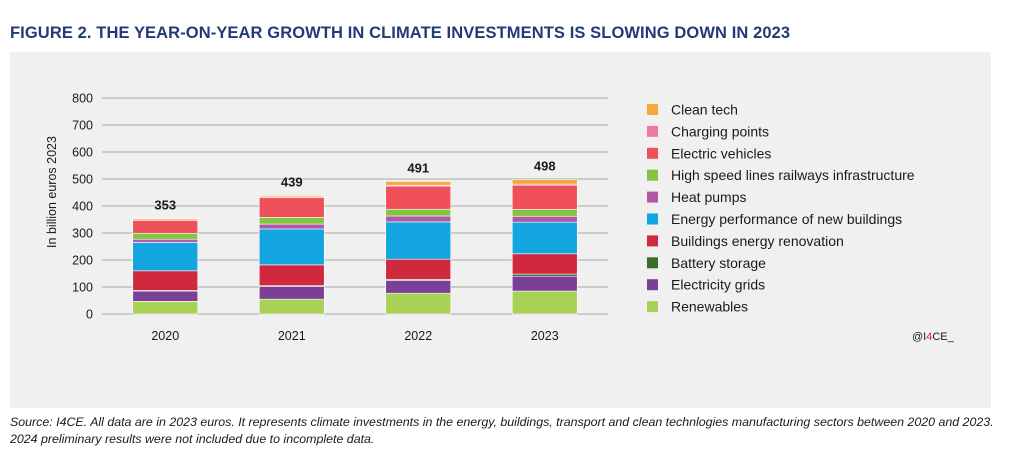 Image resolution: width=1010 pixels, height=462 pixels. What do you see at coordinates (82, 234) in the screenshot?
I see `y-tick-label: 300` at bounding box center [82, 234].